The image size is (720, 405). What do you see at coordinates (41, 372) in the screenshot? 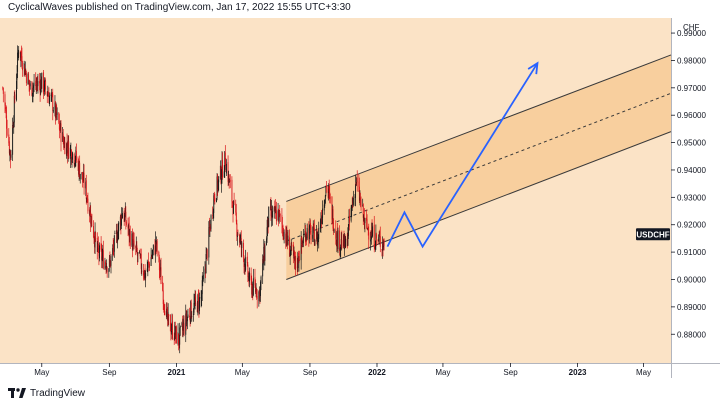
I see `time-tick-label: May` at bounding box center [41, 372].